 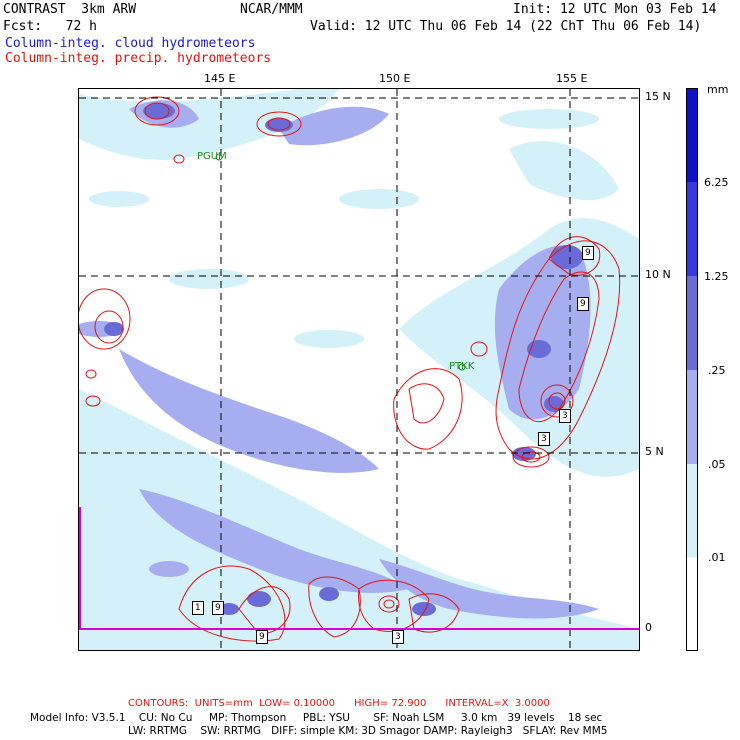 I want to click on colorbar-label: 6.25, so click(x=716, y=182).